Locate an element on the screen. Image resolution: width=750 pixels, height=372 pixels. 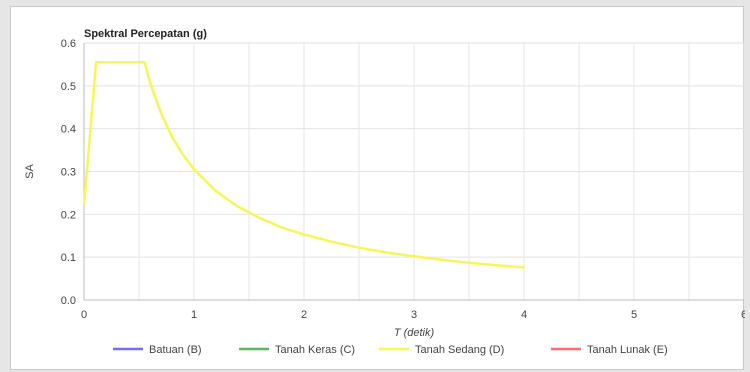
chart-title: Spektral Percepatan (g) is located at coordinates (145, 34).